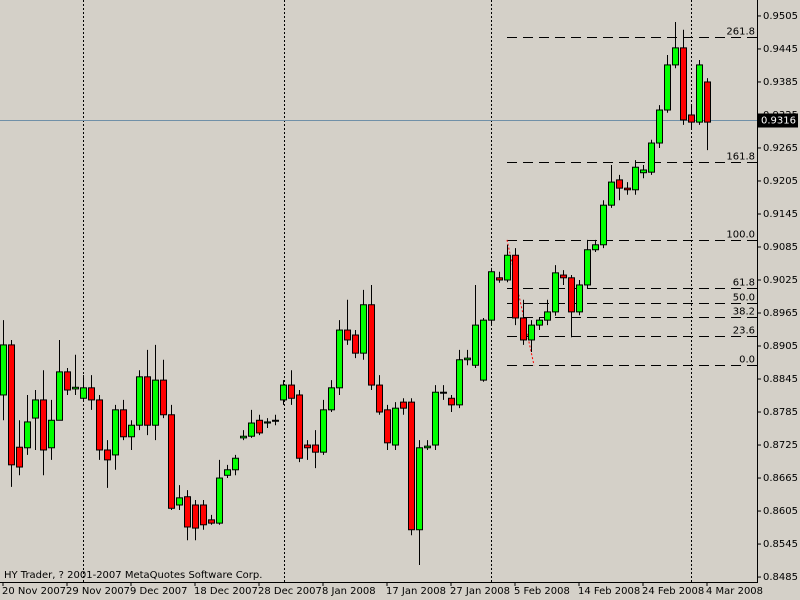 Image resolution: width=800 pixels, height=600 pixels. I want to click on fib-label: 261.8, so click(740, 32).